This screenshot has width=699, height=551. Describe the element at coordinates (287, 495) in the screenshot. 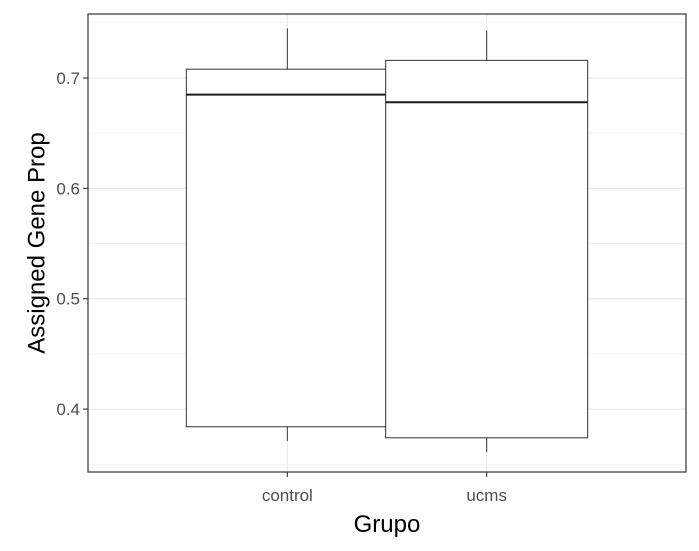

I see `x-tick-label: control` at that location.